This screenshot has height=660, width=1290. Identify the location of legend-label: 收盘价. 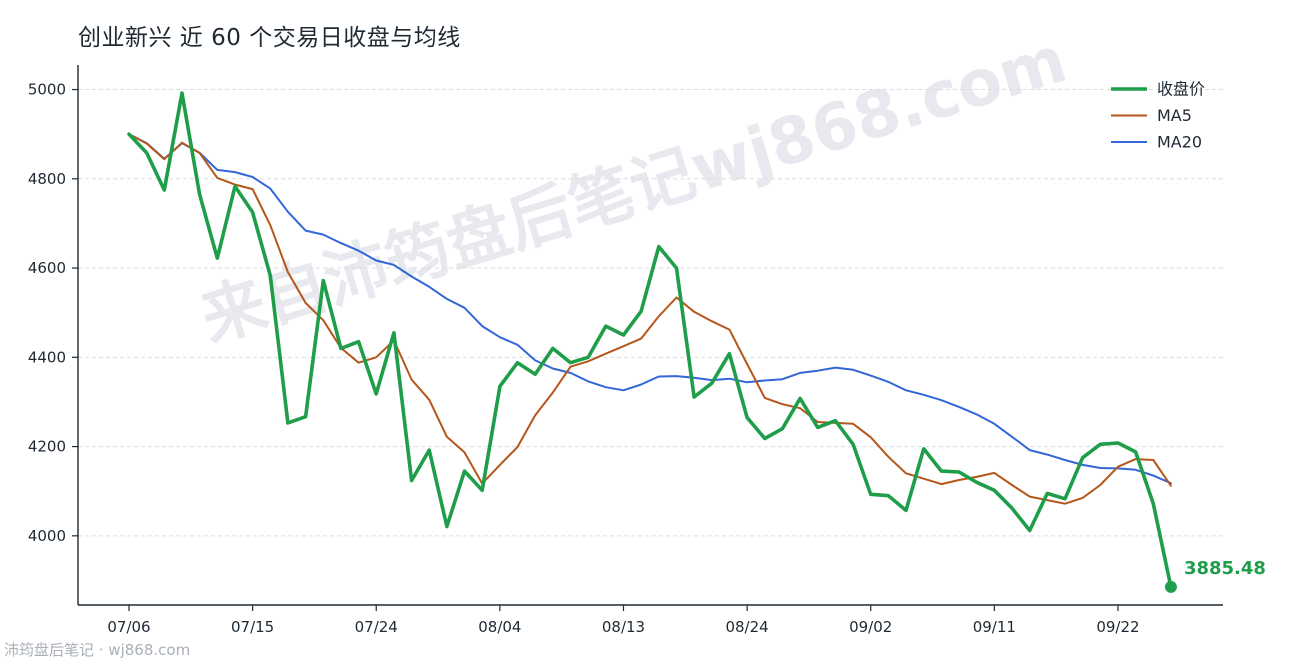
(1181, 89).